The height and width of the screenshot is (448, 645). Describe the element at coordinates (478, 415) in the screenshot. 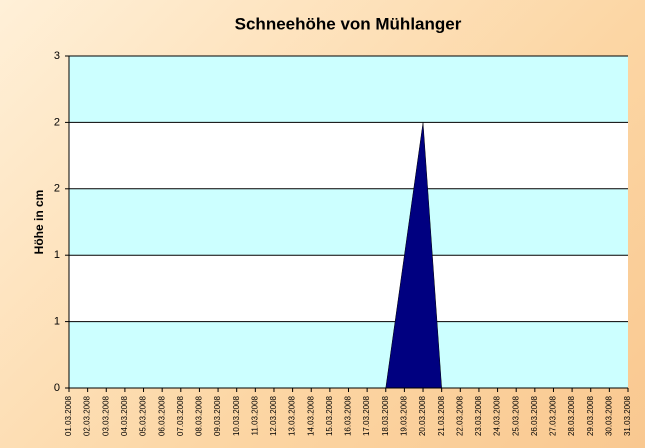

I see `x-tick-label: 23.03.2008` at that location.